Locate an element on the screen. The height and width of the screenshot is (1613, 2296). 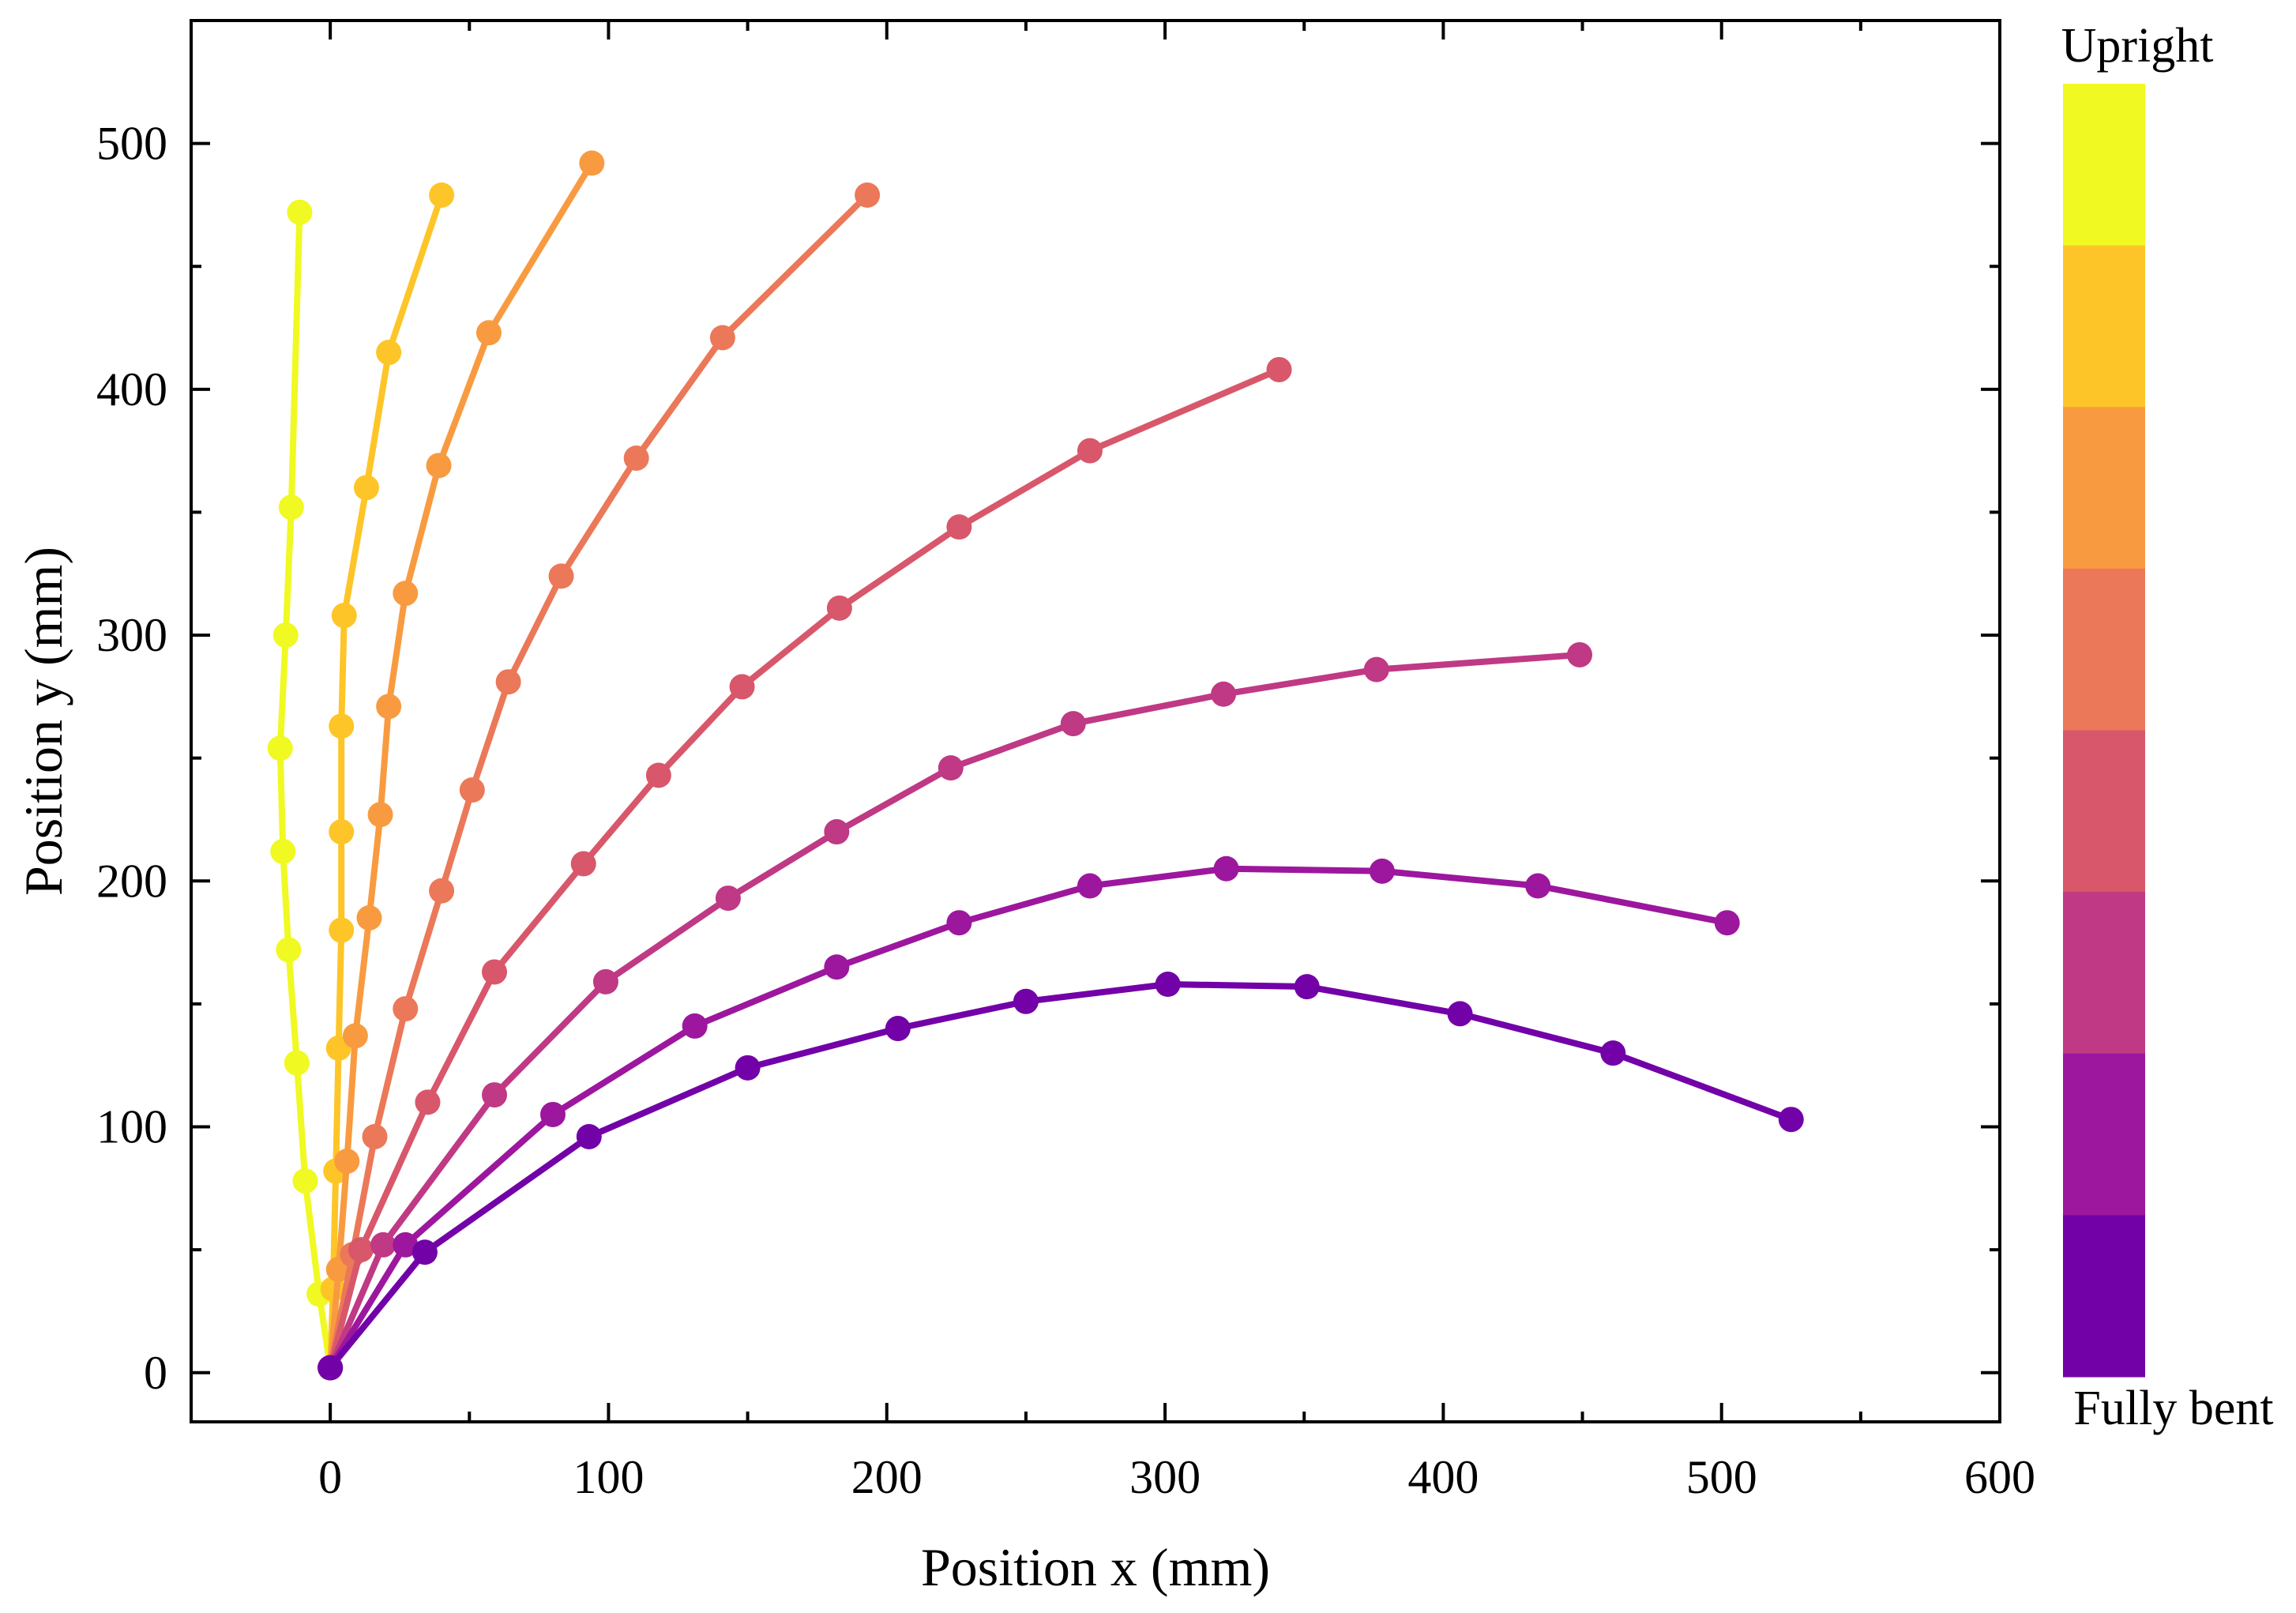
y-axis-title: Position y (mm) is located at coordinates (43, 721).